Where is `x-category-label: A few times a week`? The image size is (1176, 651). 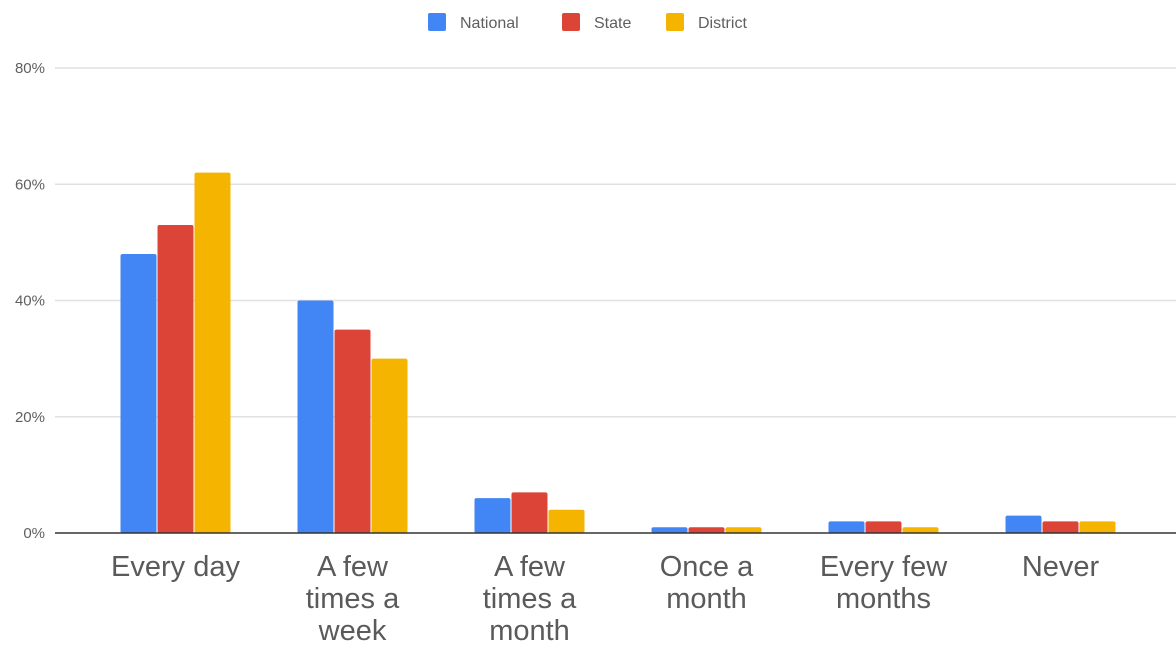 x-category-label: A few times a week is located at coordinates (353, 598).